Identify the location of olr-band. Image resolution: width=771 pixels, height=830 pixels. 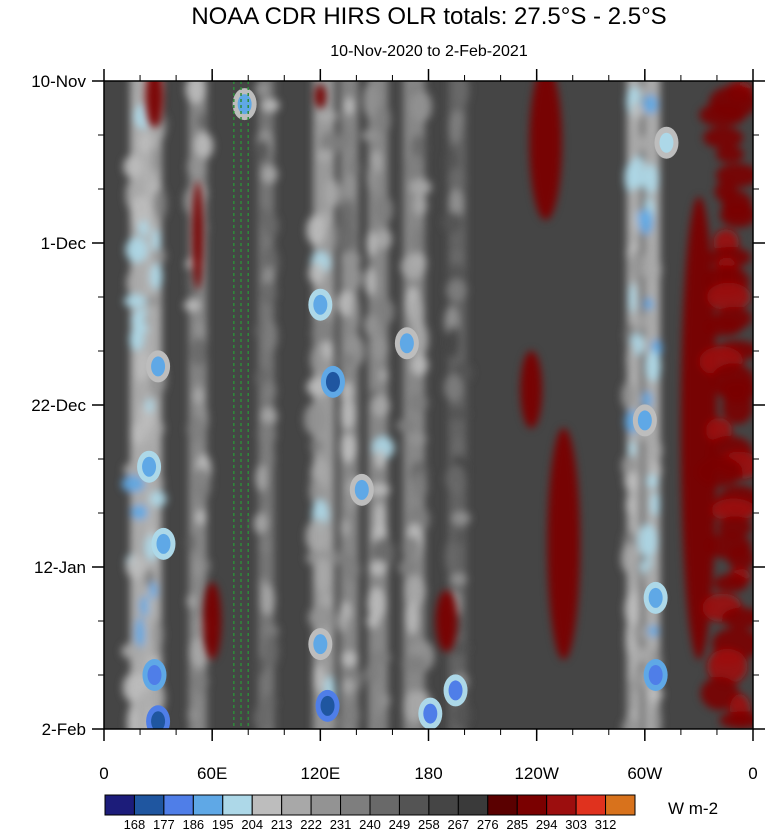
(266, 405).